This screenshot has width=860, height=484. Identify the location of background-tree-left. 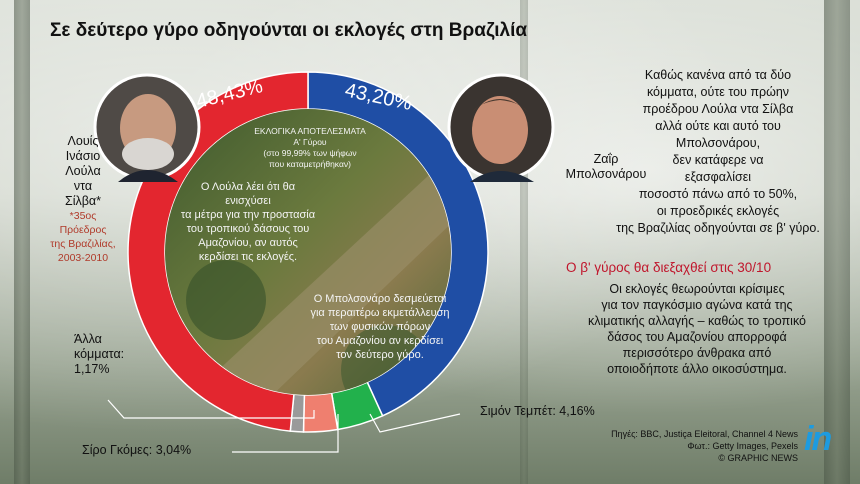
(22, 242).